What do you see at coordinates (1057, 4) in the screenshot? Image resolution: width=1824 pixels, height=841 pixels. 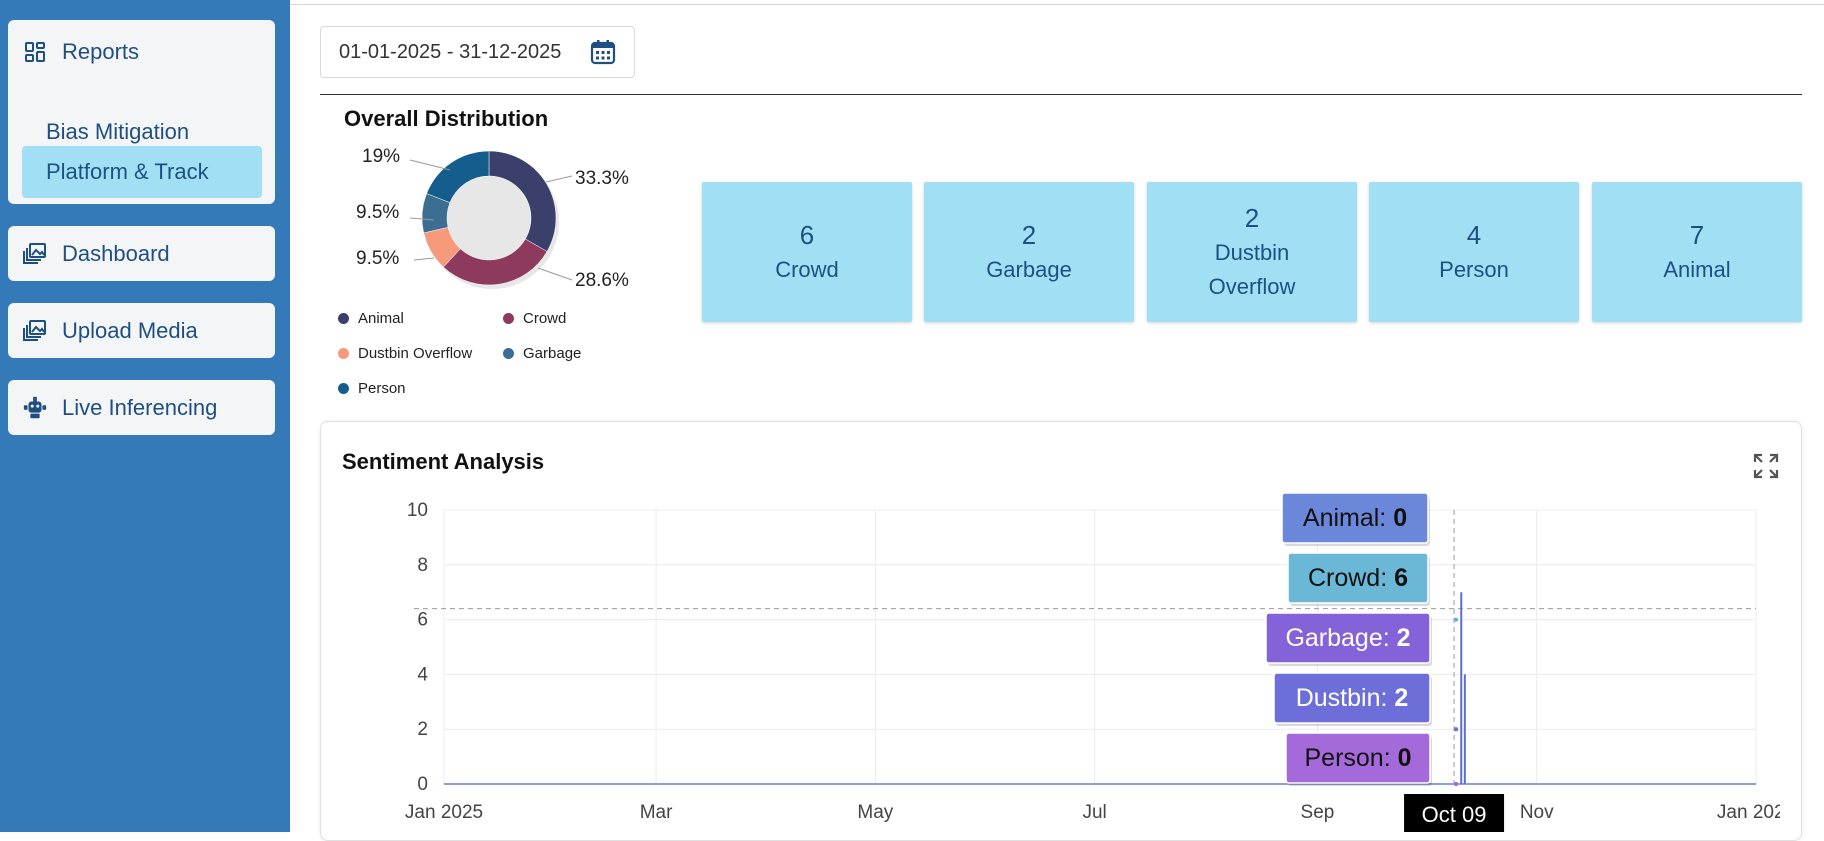 I see `top-divider` at bounding box center [1057, 4].